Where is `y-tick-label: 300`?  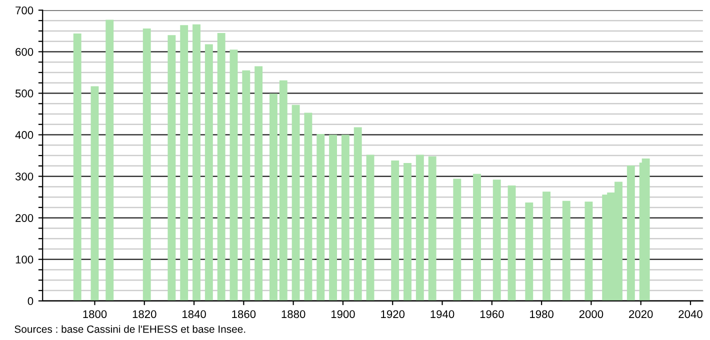 y-tick-label: 300 is located at coordinates (24, 176).